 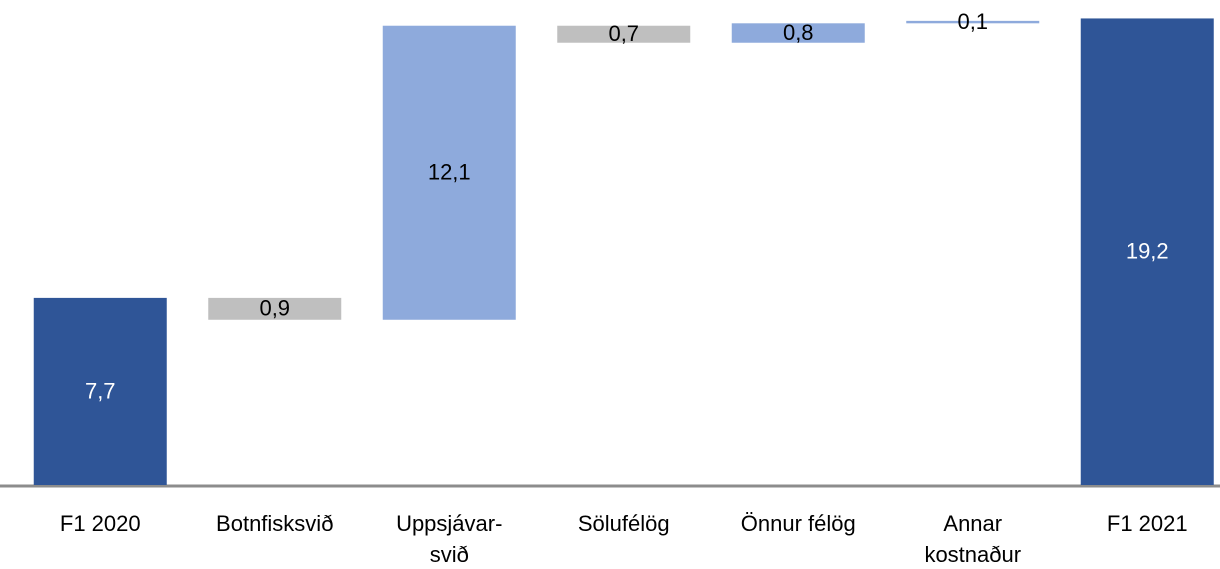 What do you see at coordinates (100, 523) in the screenshot?
I see `x-tick-label: F1 2020` at bounding box center [100, 523].